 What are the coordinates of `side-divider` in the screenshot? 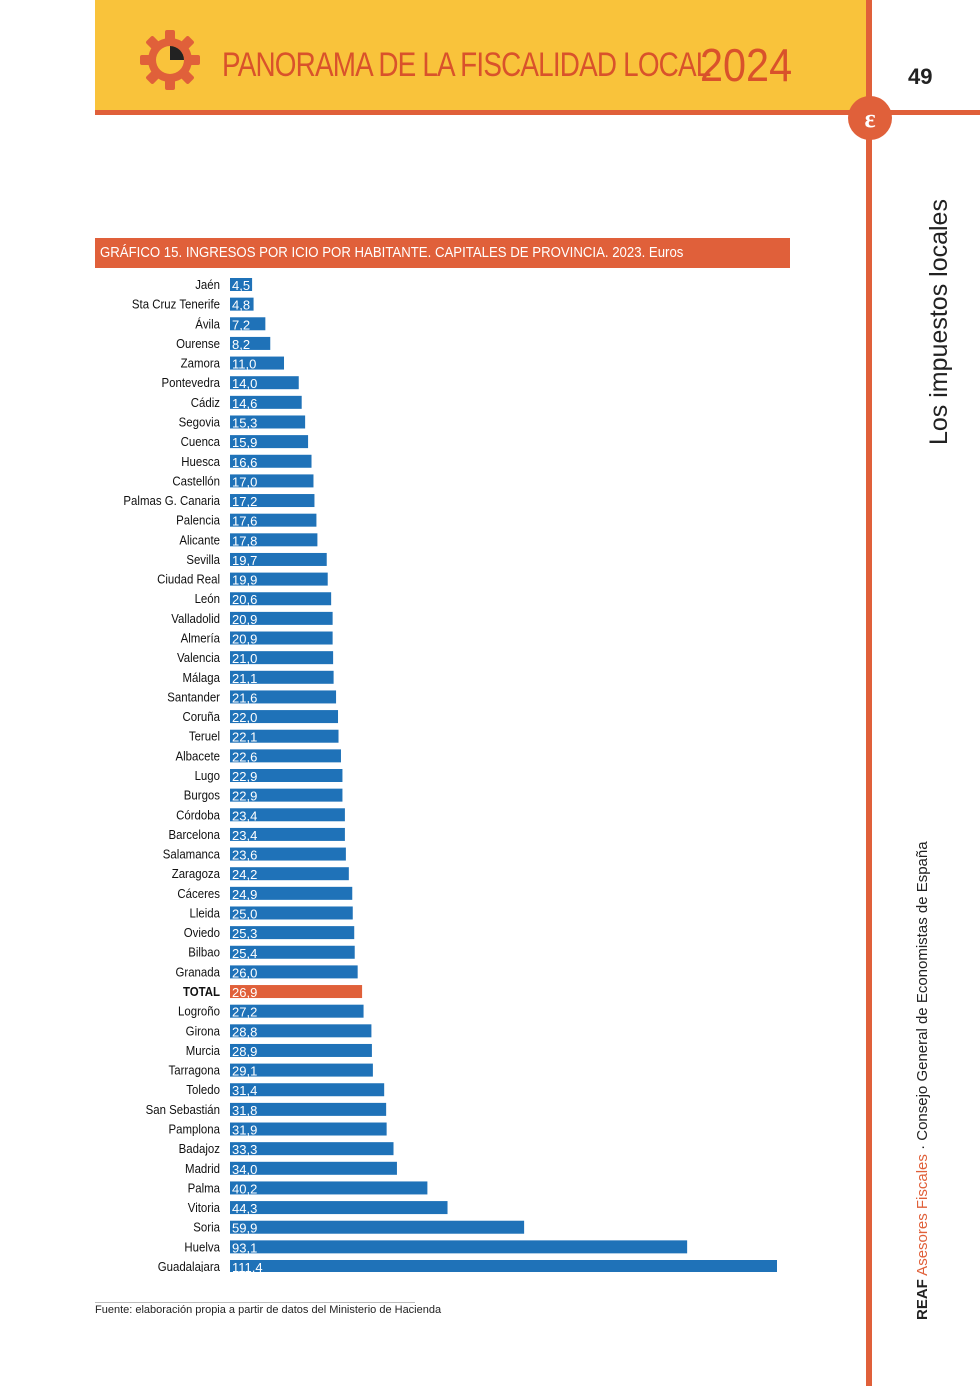 It's located at (869, 693).